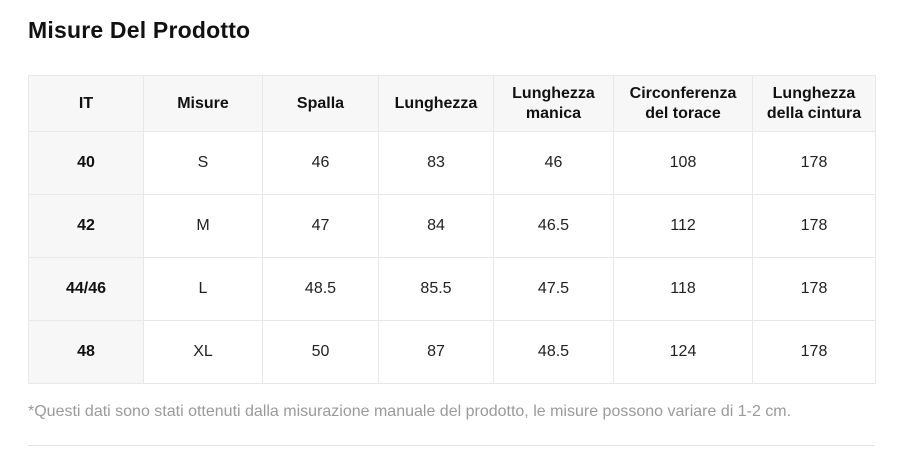 Image resolution: width=920 pixels, height=472 pixels. I want to click on table-row-2: 44/46 L 48.5 85.5 47.5 118 178, so click(452, 289).